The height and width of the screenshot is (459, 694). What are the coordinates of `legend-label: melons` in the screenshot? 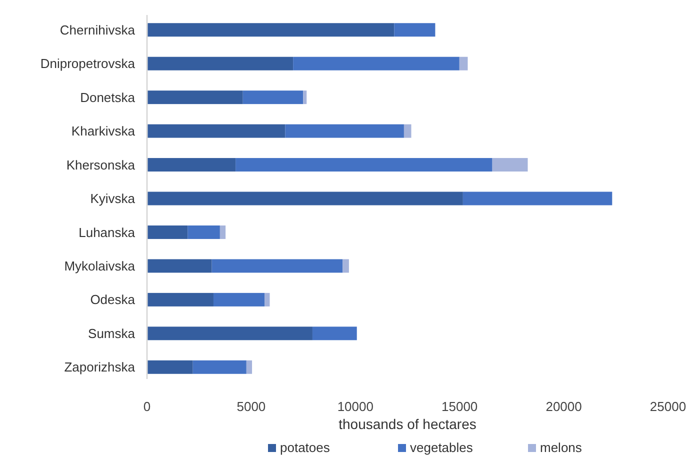 It's located at (561, 447).